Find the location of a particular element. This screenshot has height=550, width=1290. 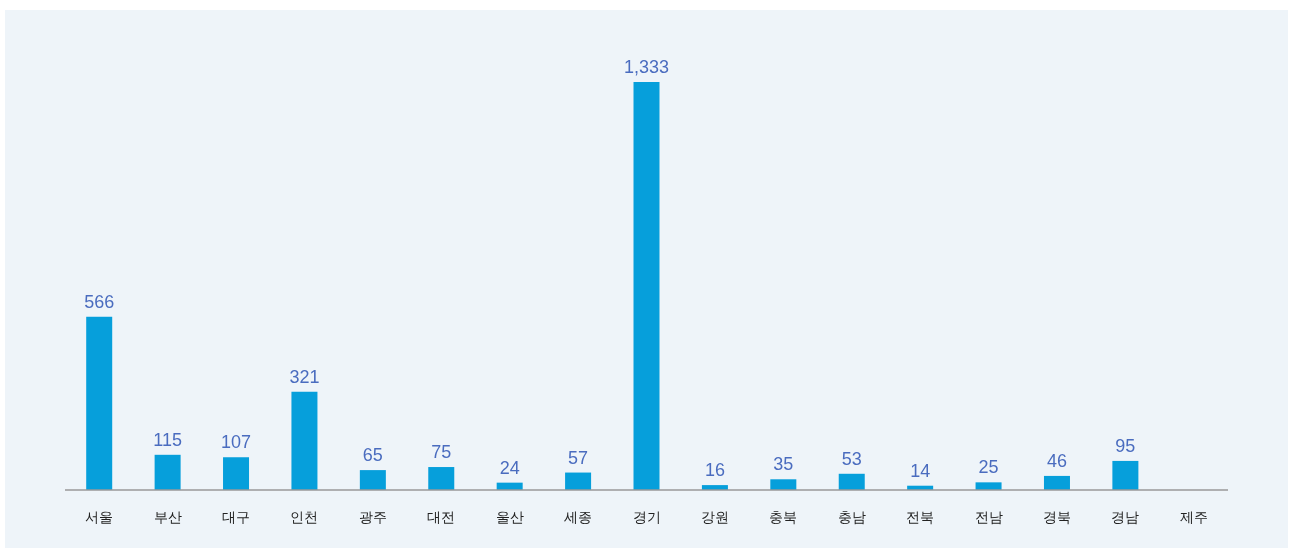

x-tick-label: 전북 is located at coordinates (920, 517).